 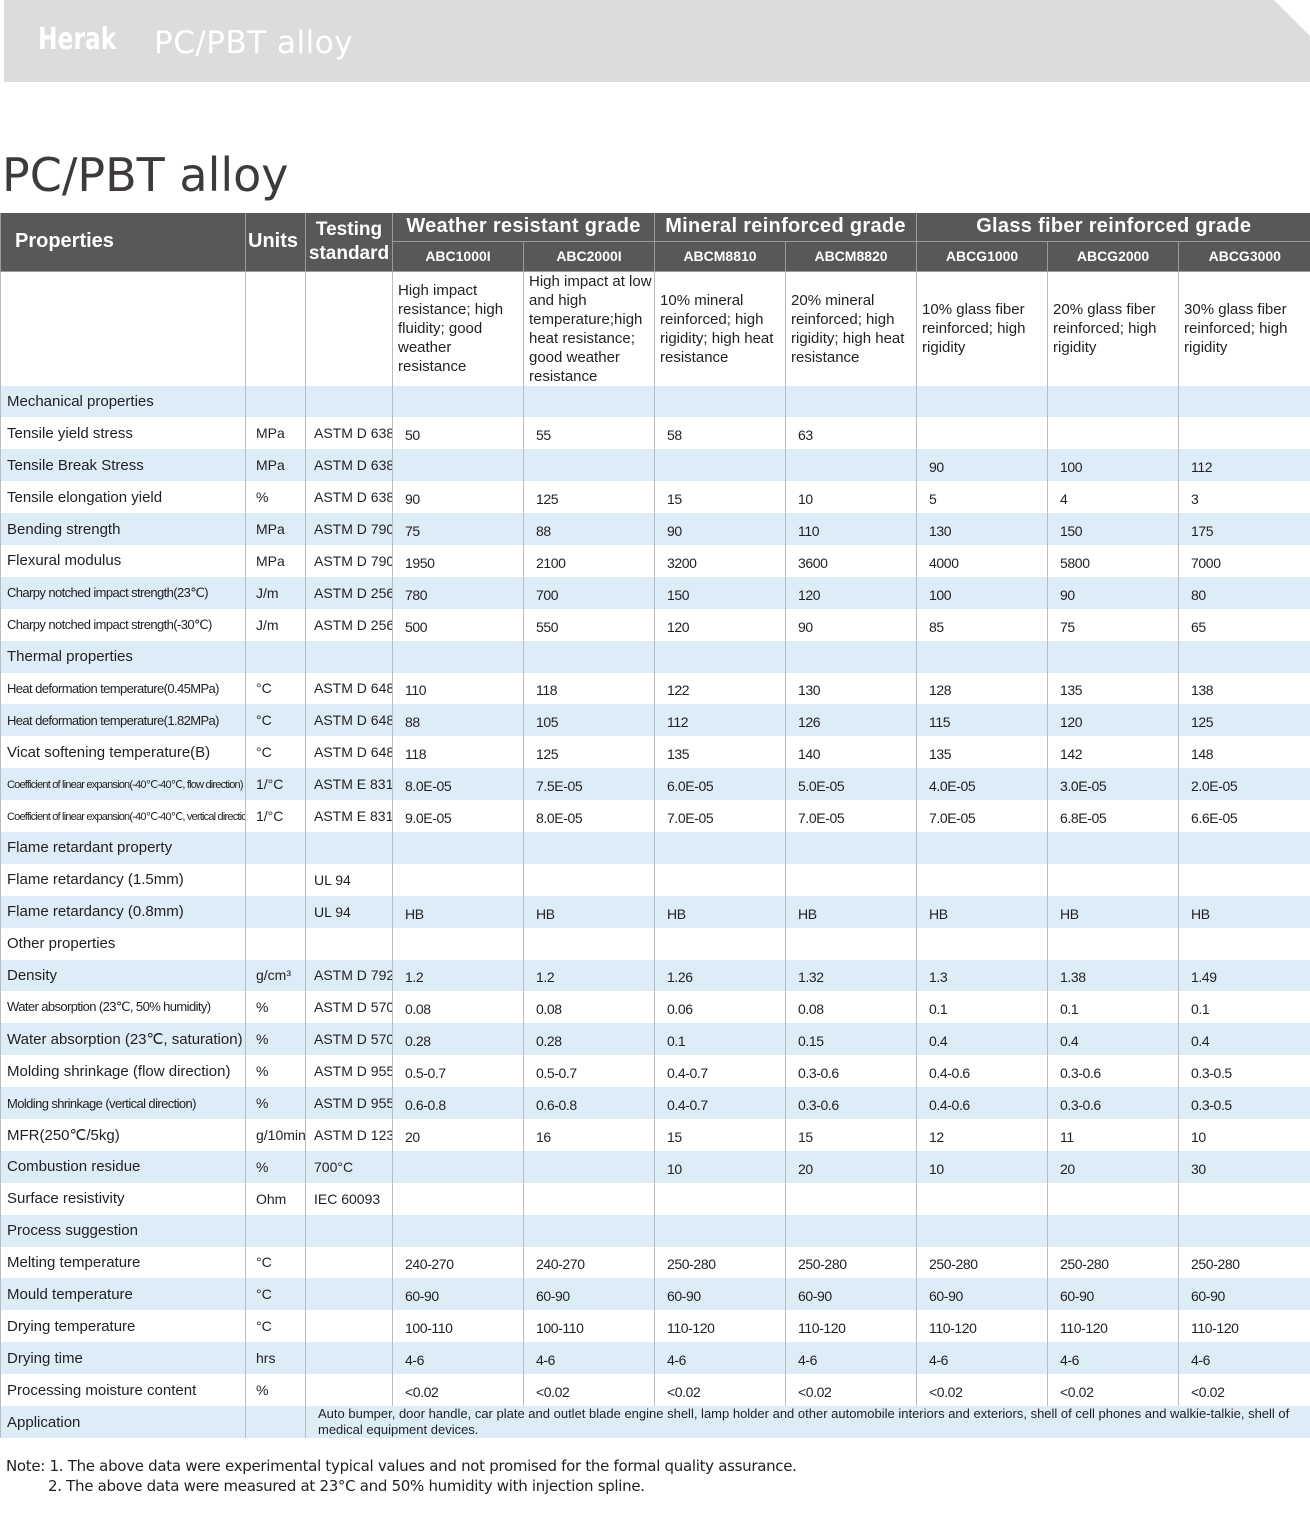 I want to click on property-label: Water absorption (23℃, saturation), so click(x=123, y=1039).